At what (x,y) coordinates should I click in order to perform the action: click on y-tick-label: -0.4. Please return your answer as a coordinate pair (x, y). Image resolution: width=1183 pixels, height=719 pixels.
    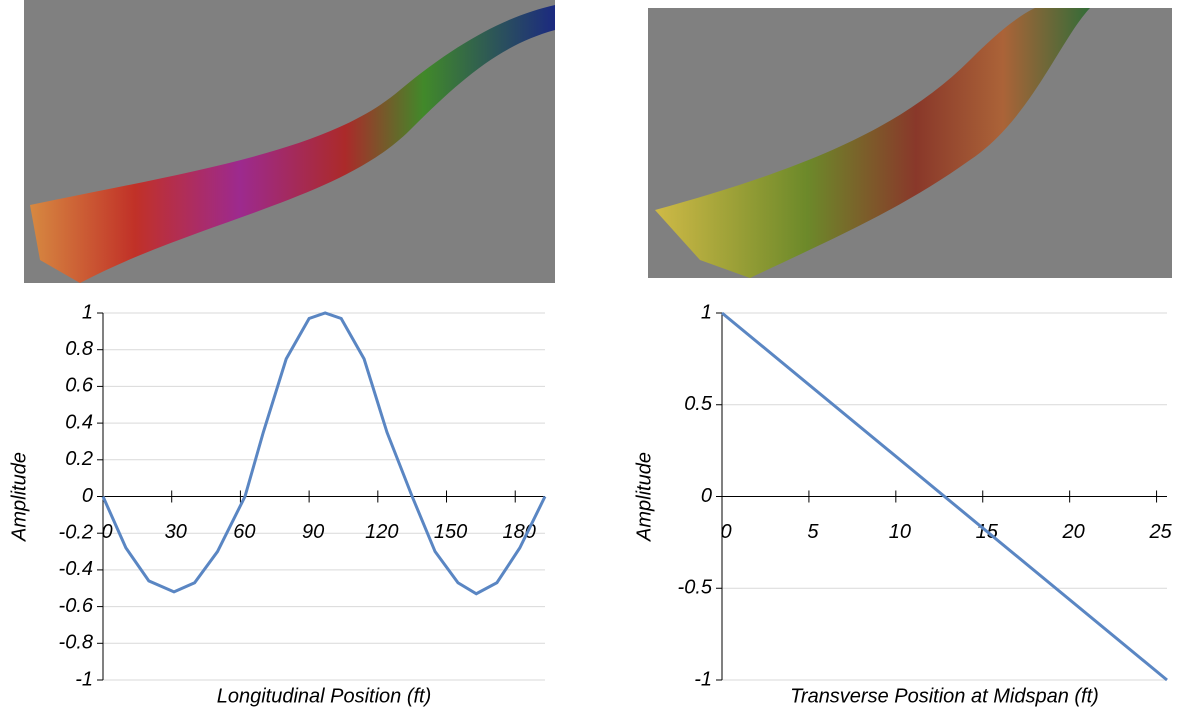
    Looking at the image, I should click on (76, 569).